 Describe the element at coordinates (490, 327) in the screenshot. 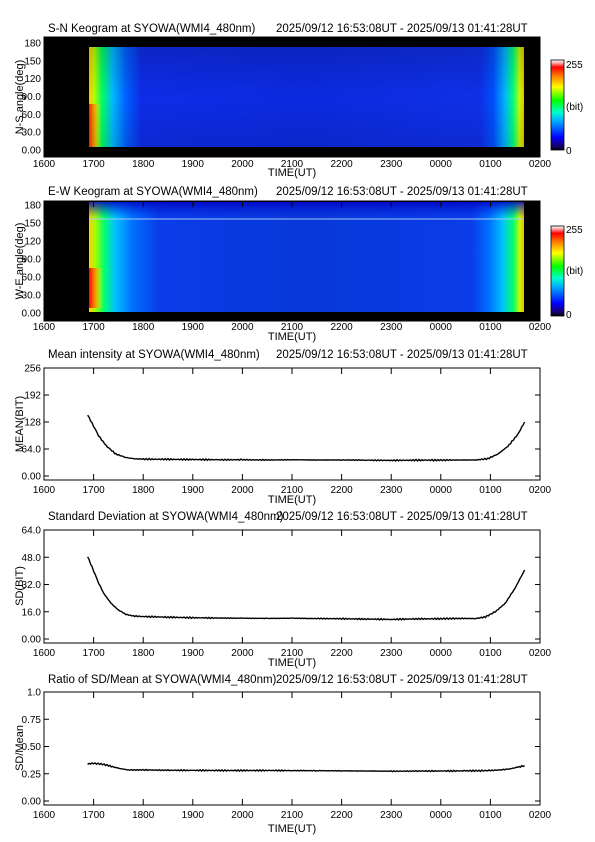

I see `ew-x-tick-label: 0100` at that location.